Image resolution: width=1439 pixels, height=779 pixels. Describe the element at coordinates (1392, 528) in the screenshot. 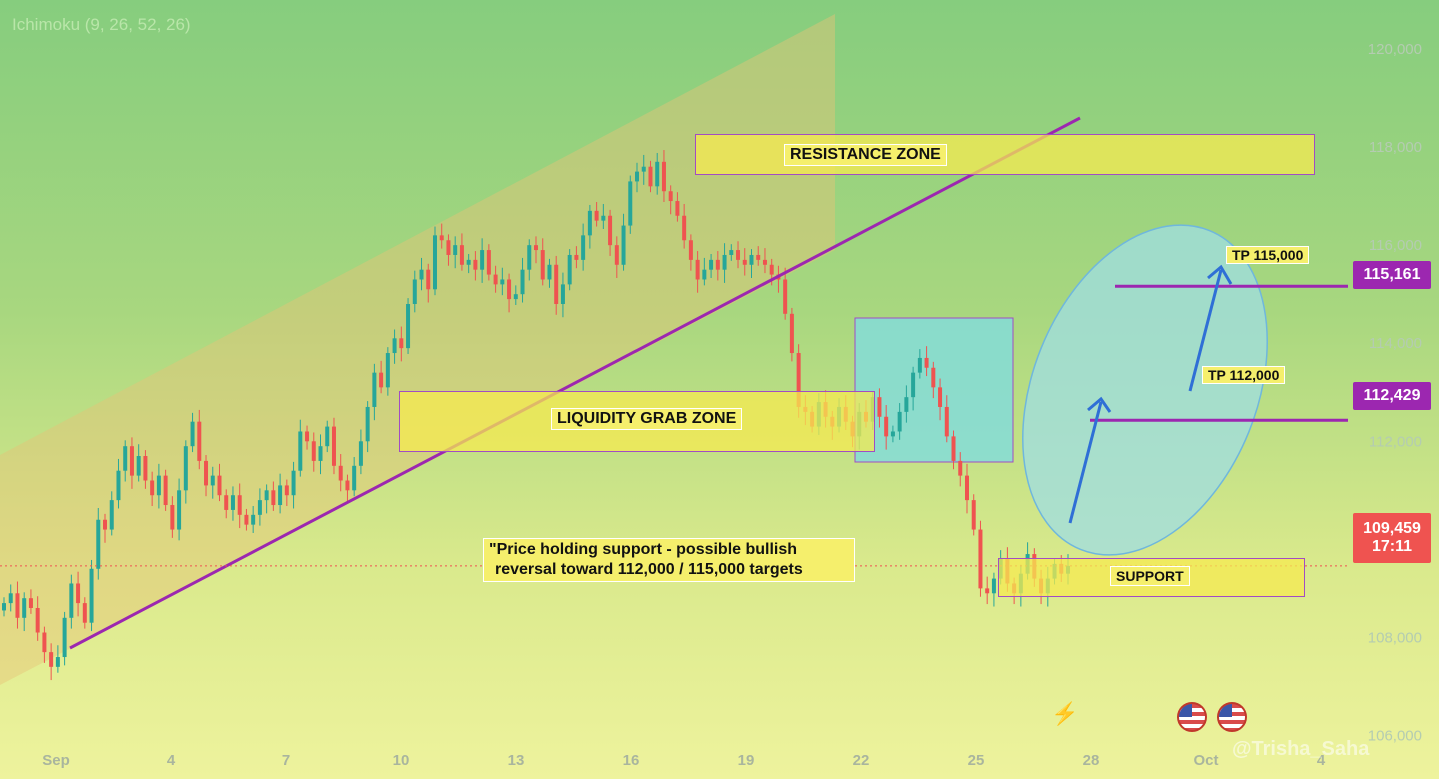

I see `last-price-value: 109,459` at that location.